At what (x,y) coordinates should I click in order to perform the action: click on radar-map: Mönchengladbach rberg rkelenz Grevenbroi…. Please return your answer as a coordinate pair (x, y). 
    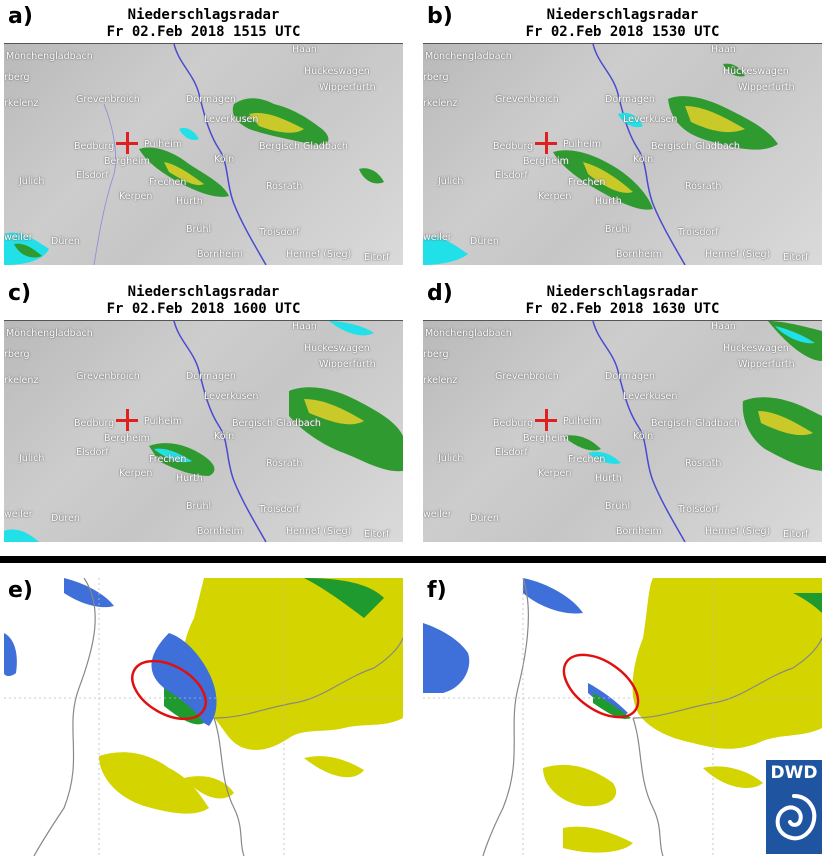
    Looking at the image, I should click on (203, 431).